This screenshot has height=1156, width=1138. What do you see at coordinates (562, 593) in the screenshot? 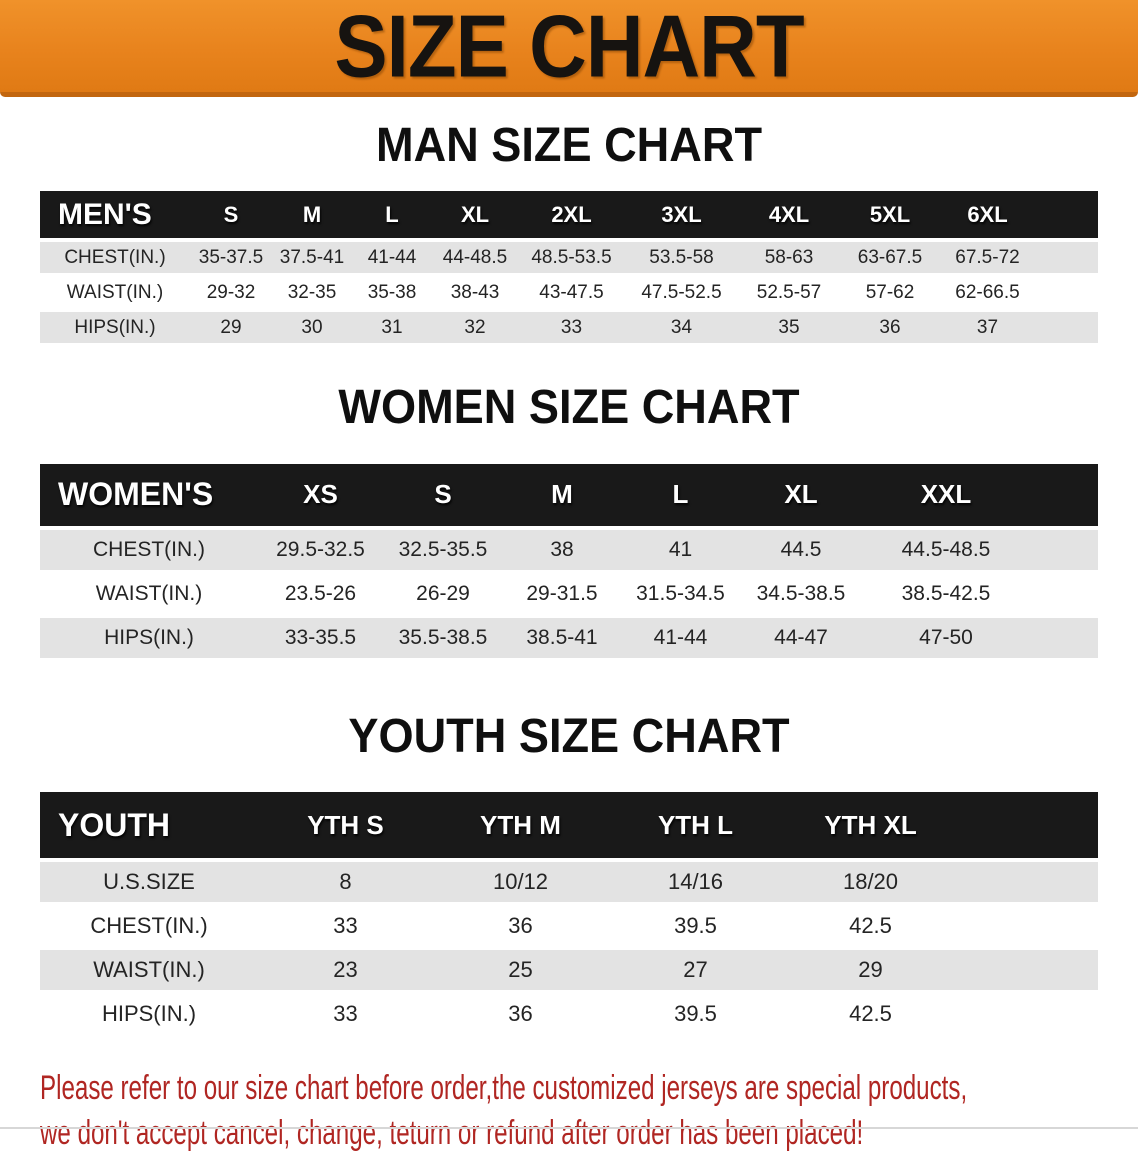
I see `size-value-cell: 29-31.5` at bounding box center [562, 593].